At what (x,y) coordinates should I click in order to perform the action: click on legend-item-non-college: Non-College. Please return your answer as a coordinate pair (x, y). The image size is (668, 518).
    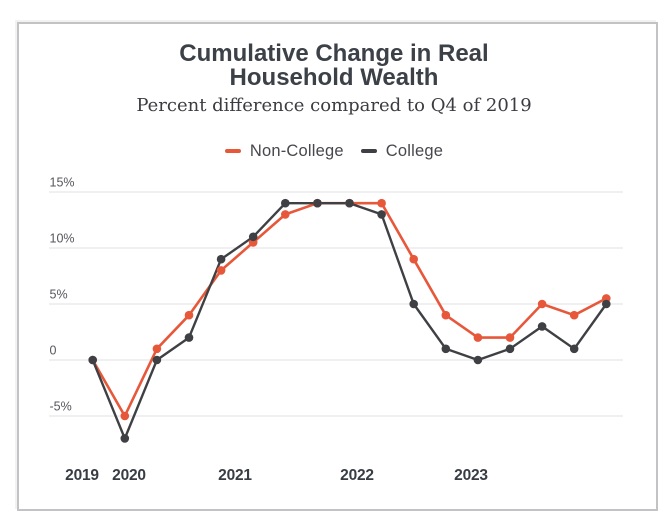
    Looking at the image, I should click on (284, 151).